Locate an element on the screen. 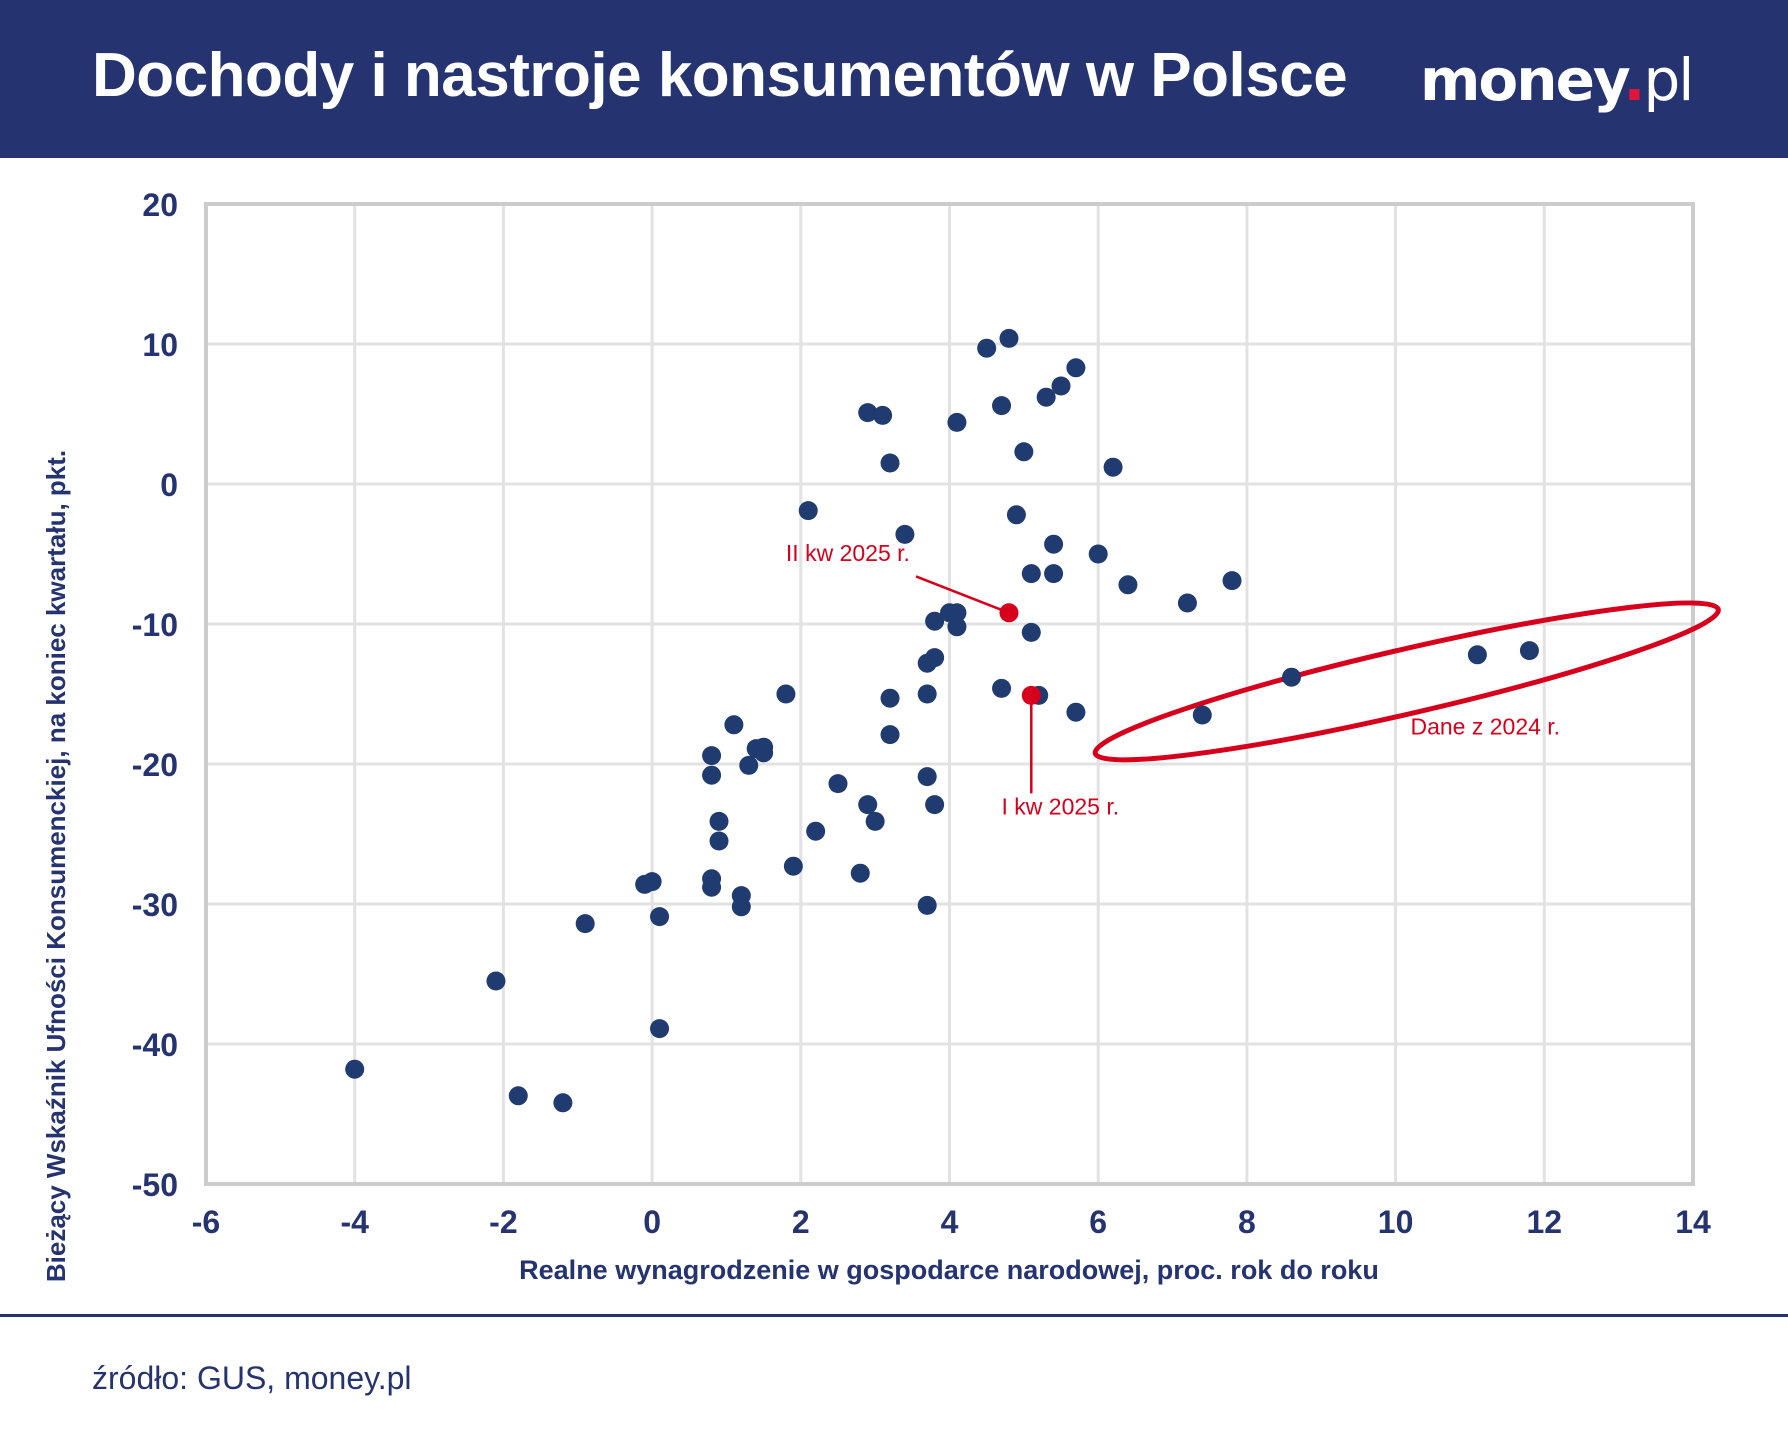 This screenshot has width=1788, height=1440. x-tick-label: 8 is located at coordinates (1247, 1222).